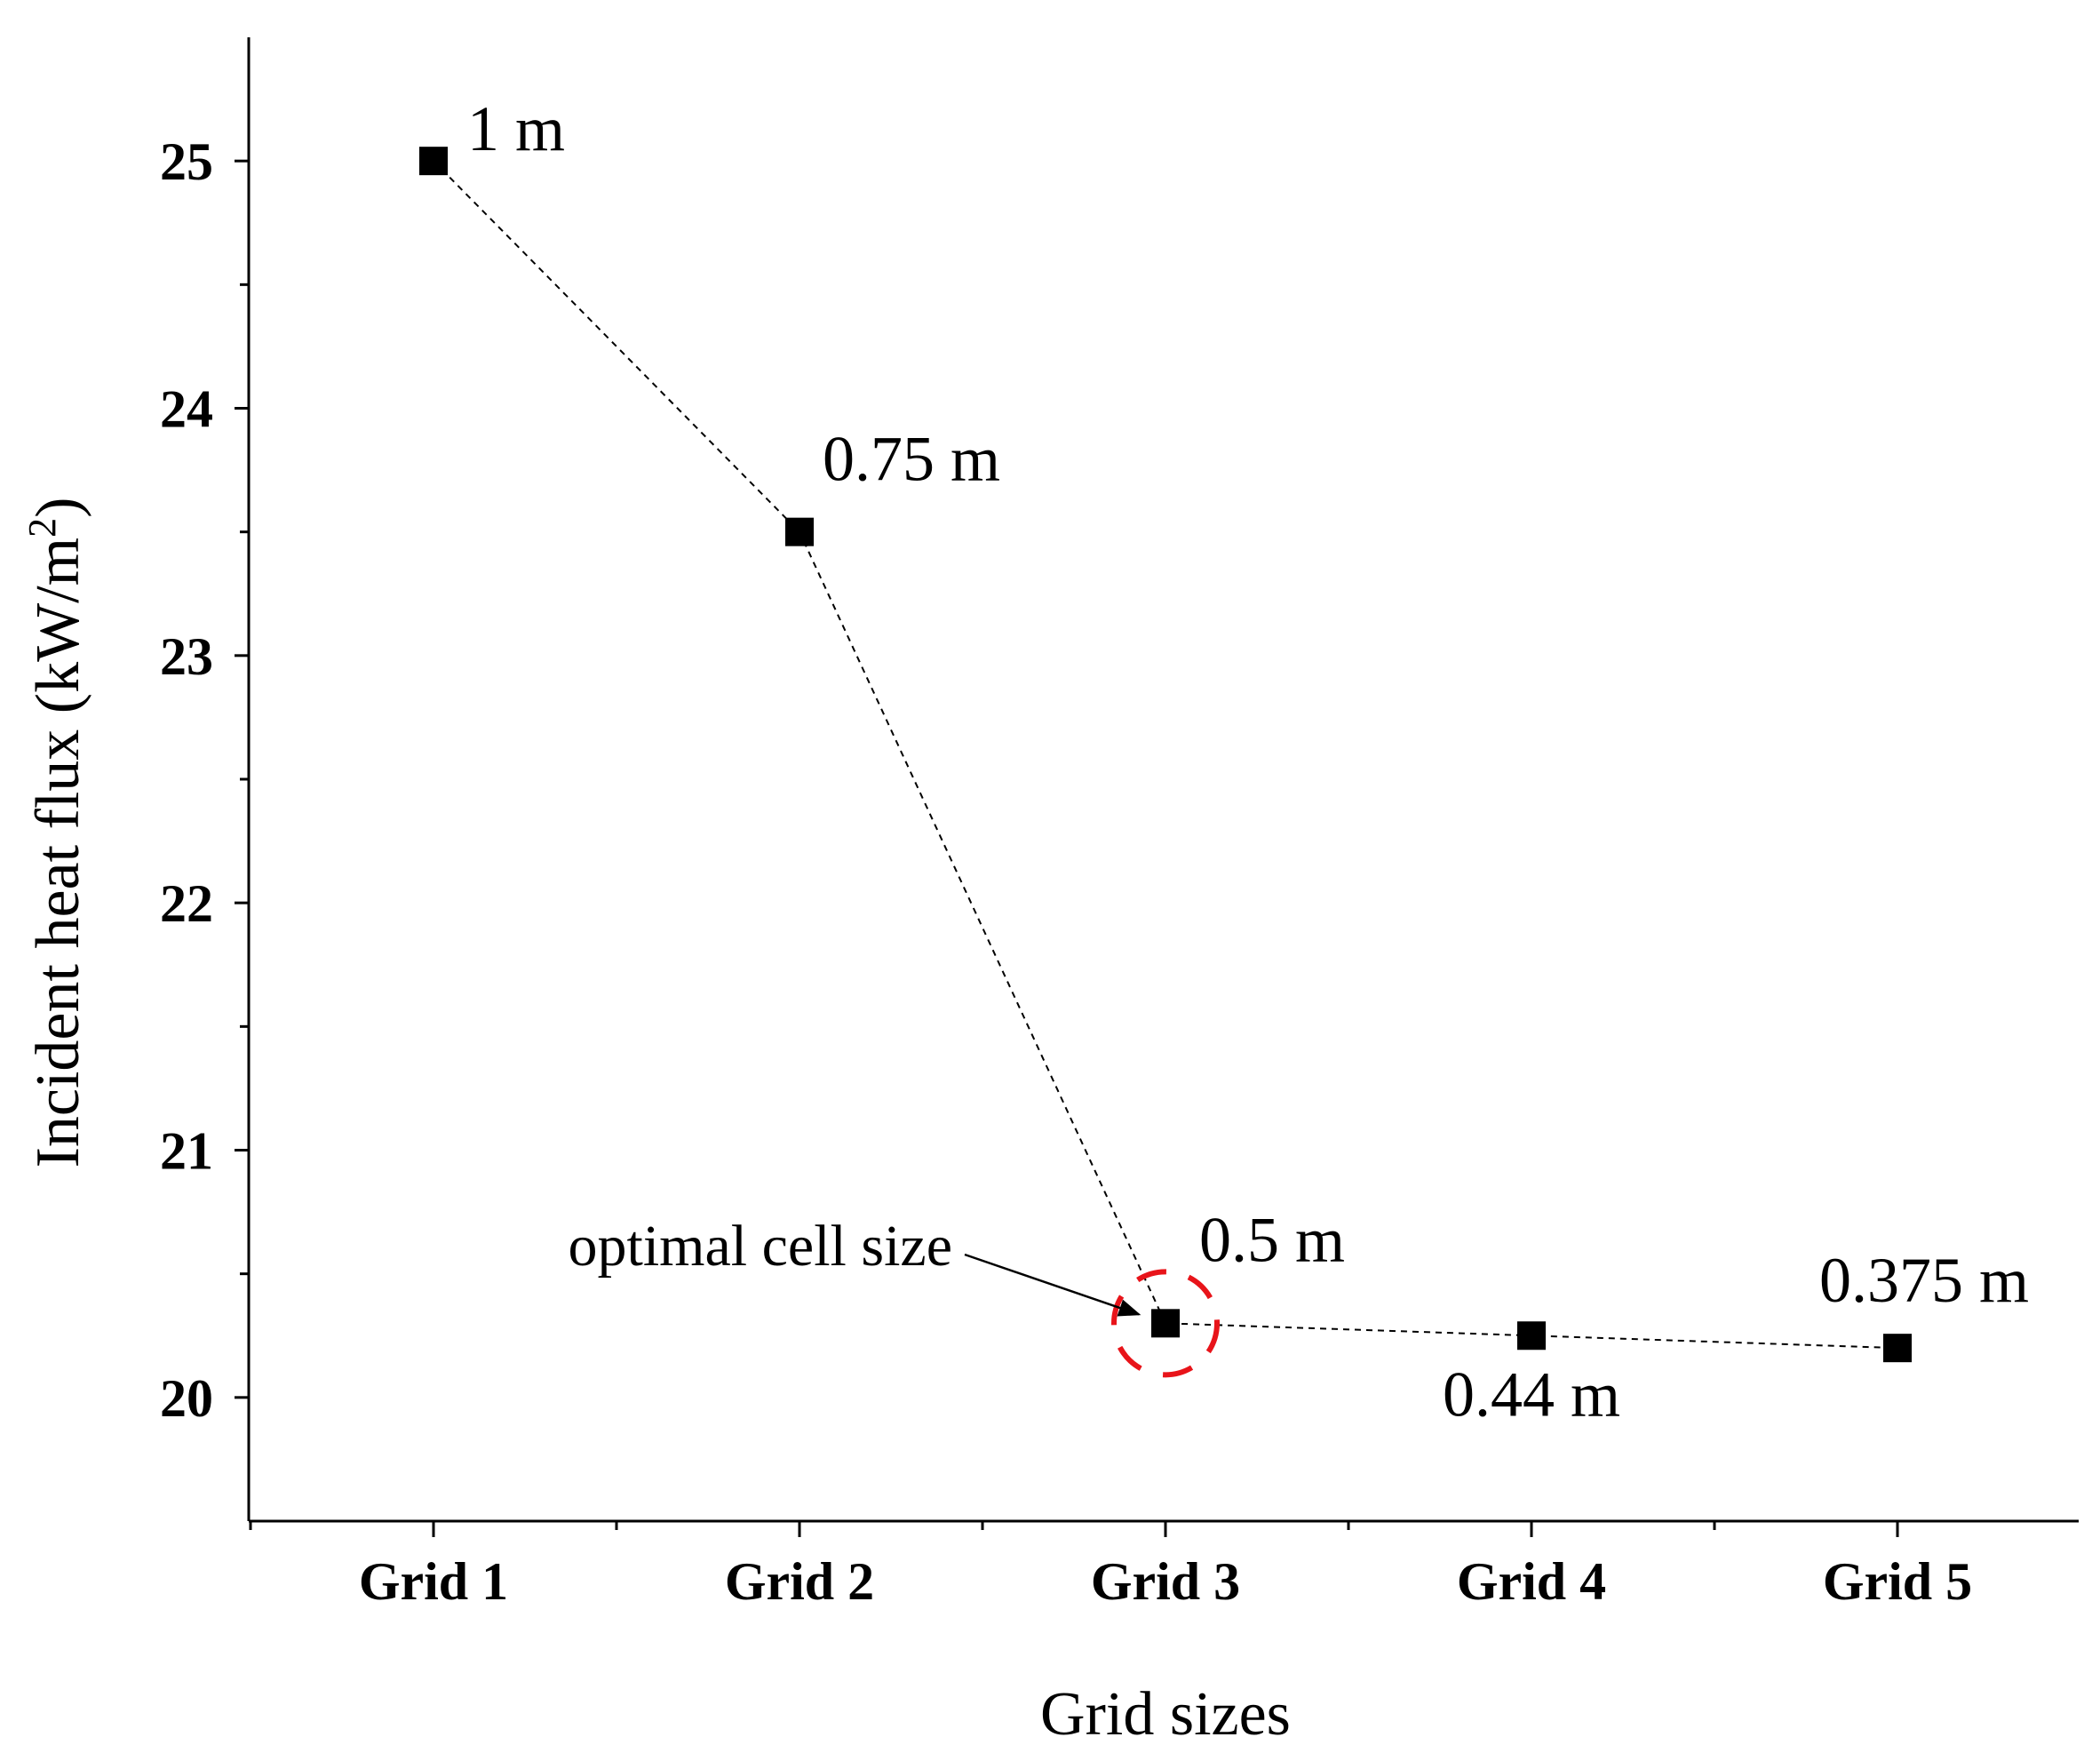 This screenshot has width=2100, height=1761. What do you see at coordinates (186, 656) in the screenshot?
I see `y-tick-label: 23` at bounding box center [186, 656].